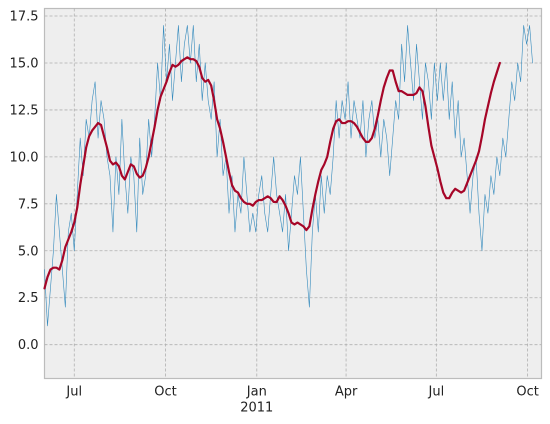  I want to click on y-tick-label: 10.0, so click(24, 157).